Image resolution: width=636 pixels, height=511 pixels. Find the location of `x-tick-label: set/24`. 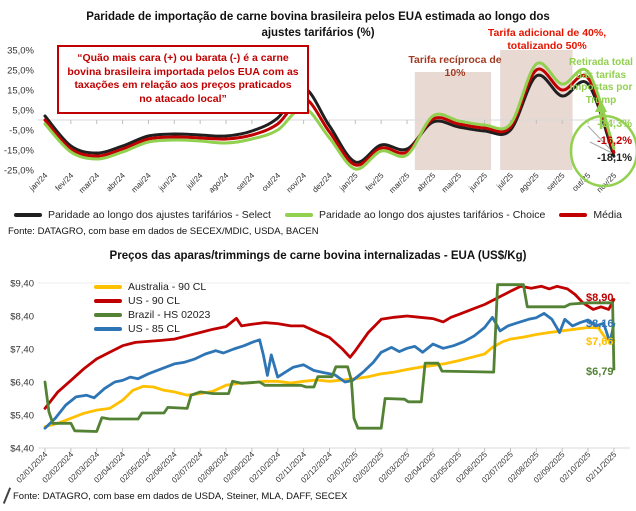

x-tick-label: set/24 is located at coordinates (246, 182).